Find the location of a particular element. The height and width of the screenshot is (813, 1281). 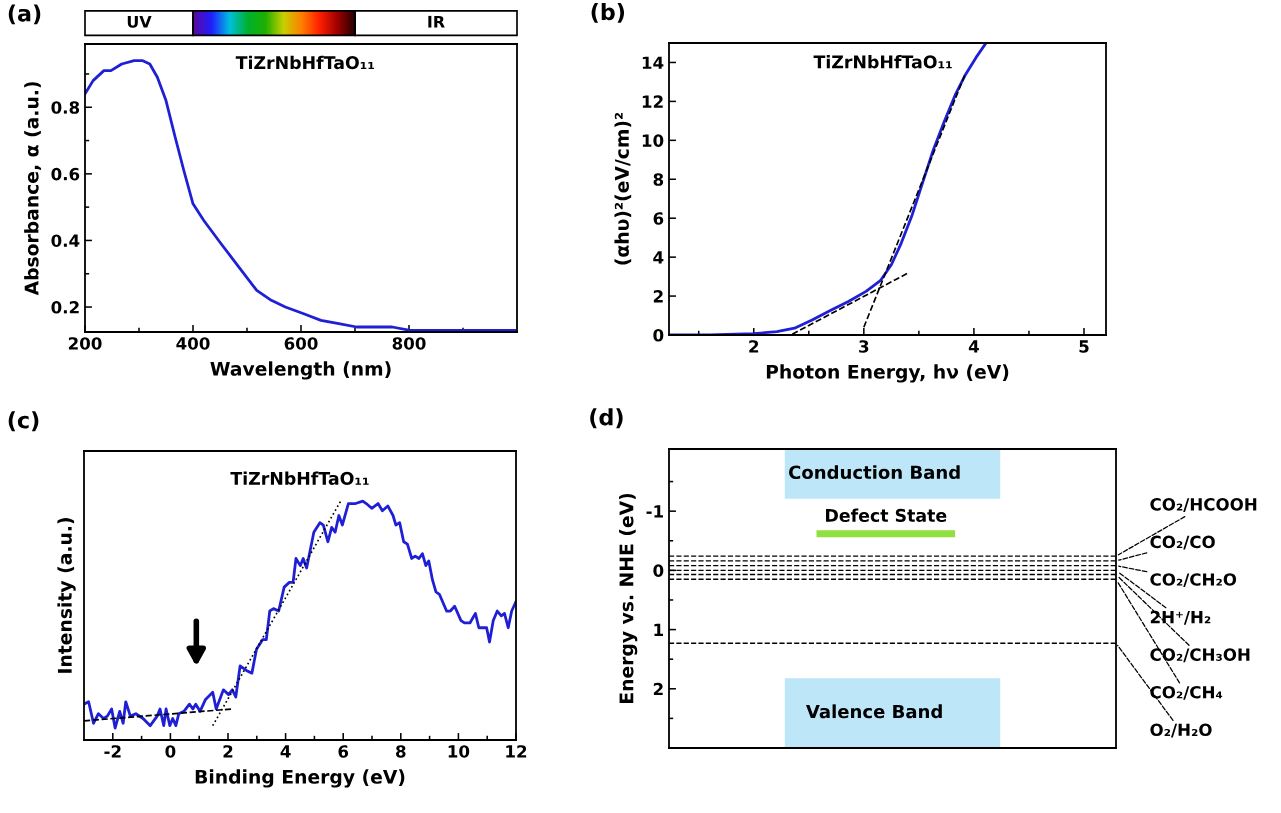

y-tick-label: 14 is located at coordinates (653, 62).